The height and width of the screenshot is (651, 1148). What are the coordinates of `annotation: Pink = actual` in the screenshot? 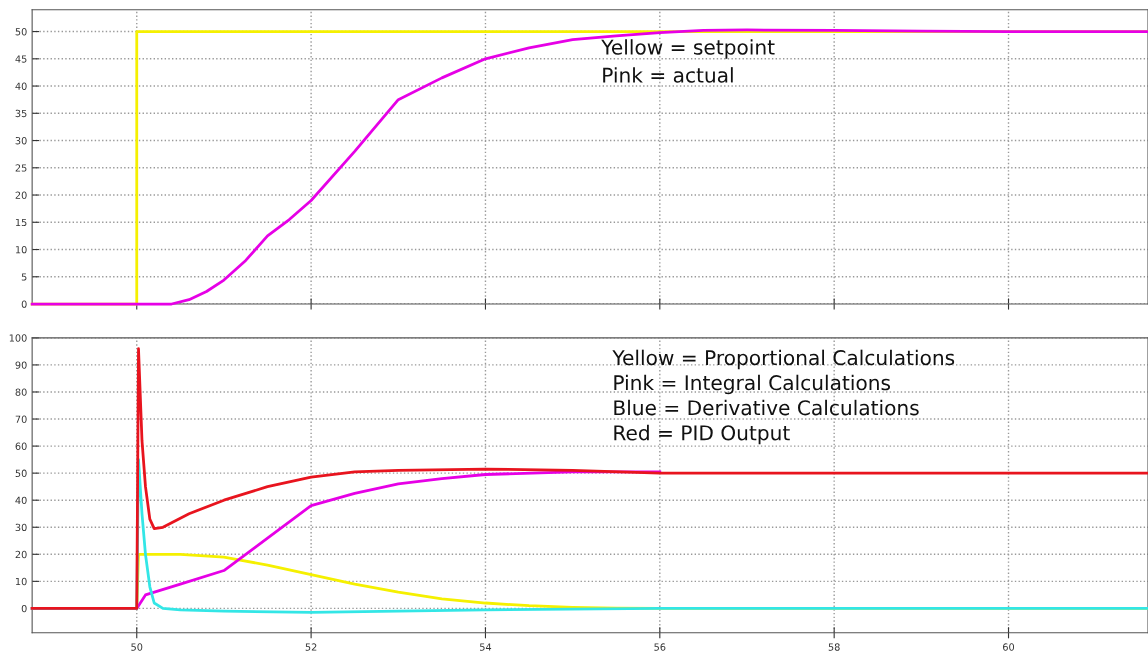 It's located at (668, 75).